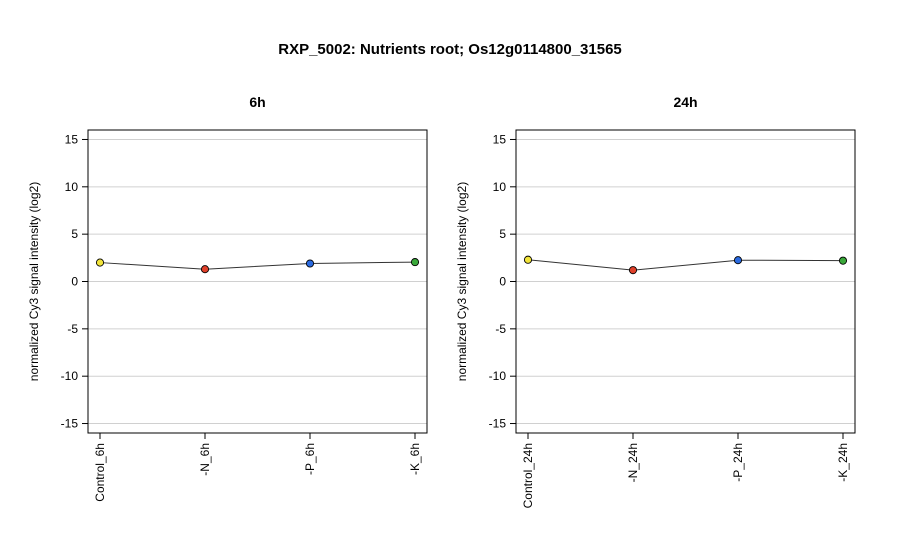  I want to click on x-tick-label: -P_6h, so click(310, 459).